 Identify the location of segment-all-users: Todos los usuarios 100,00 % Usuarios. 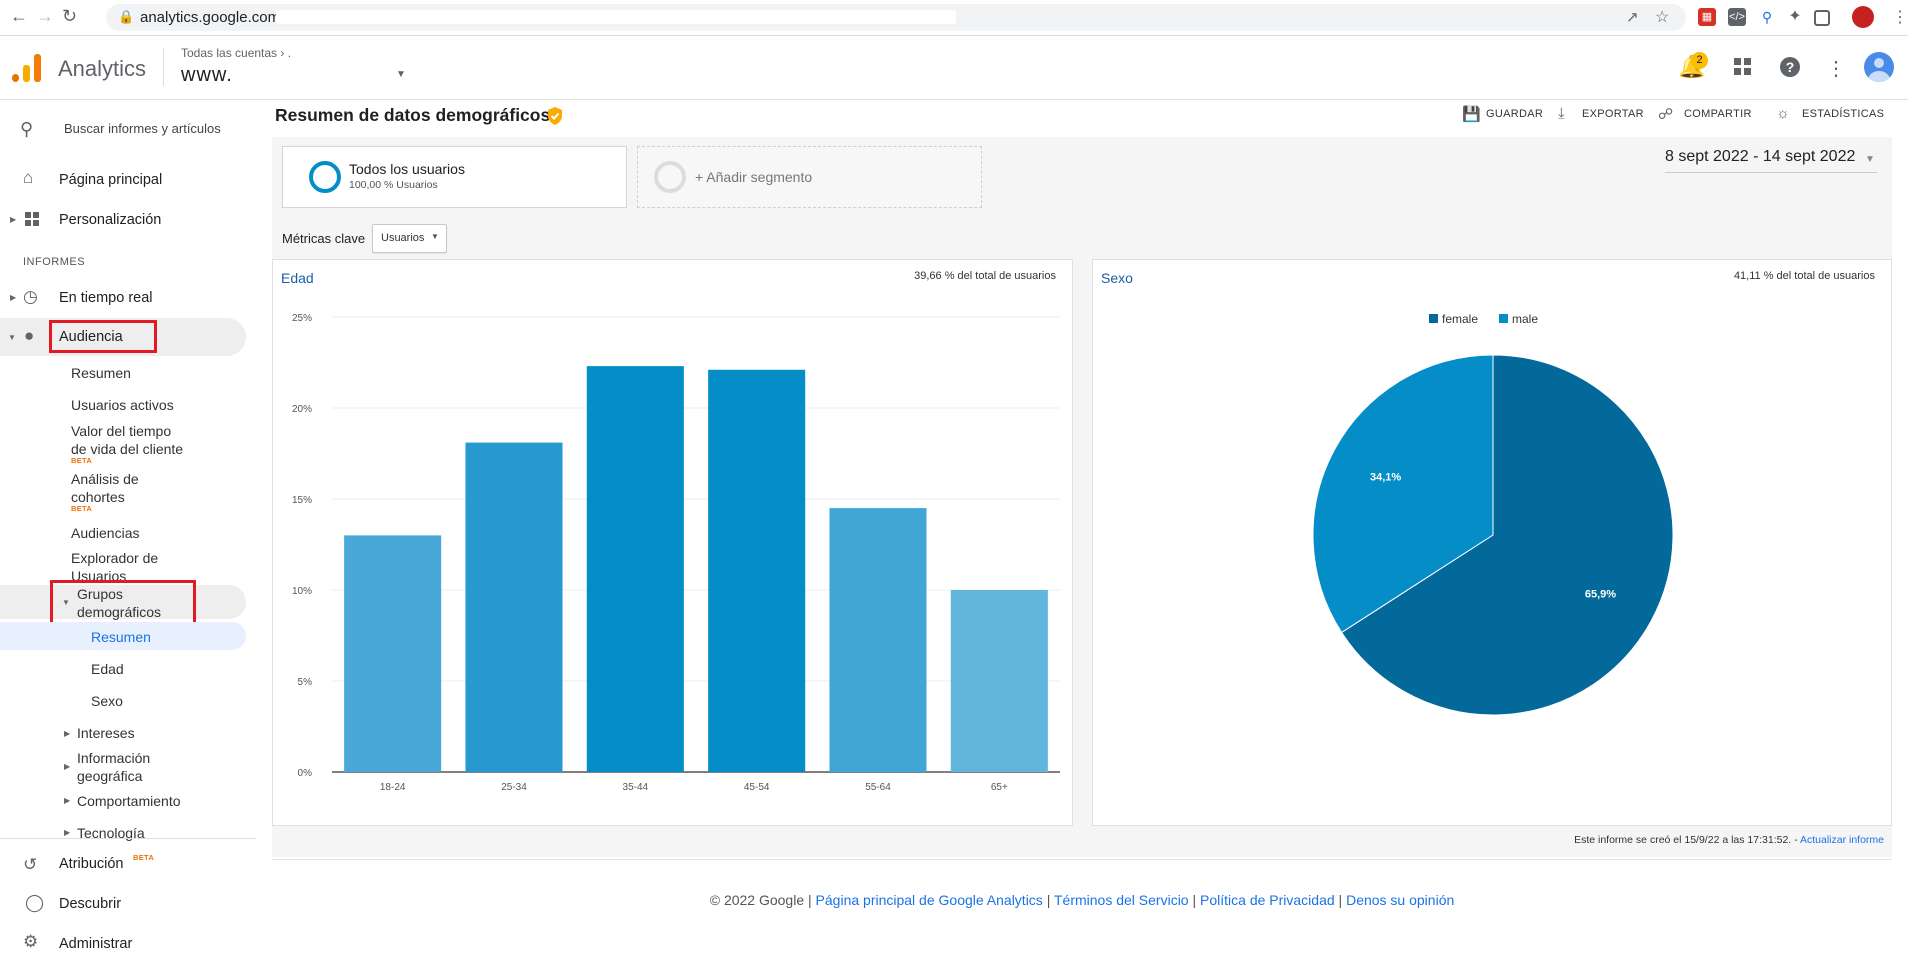
(454, 177).